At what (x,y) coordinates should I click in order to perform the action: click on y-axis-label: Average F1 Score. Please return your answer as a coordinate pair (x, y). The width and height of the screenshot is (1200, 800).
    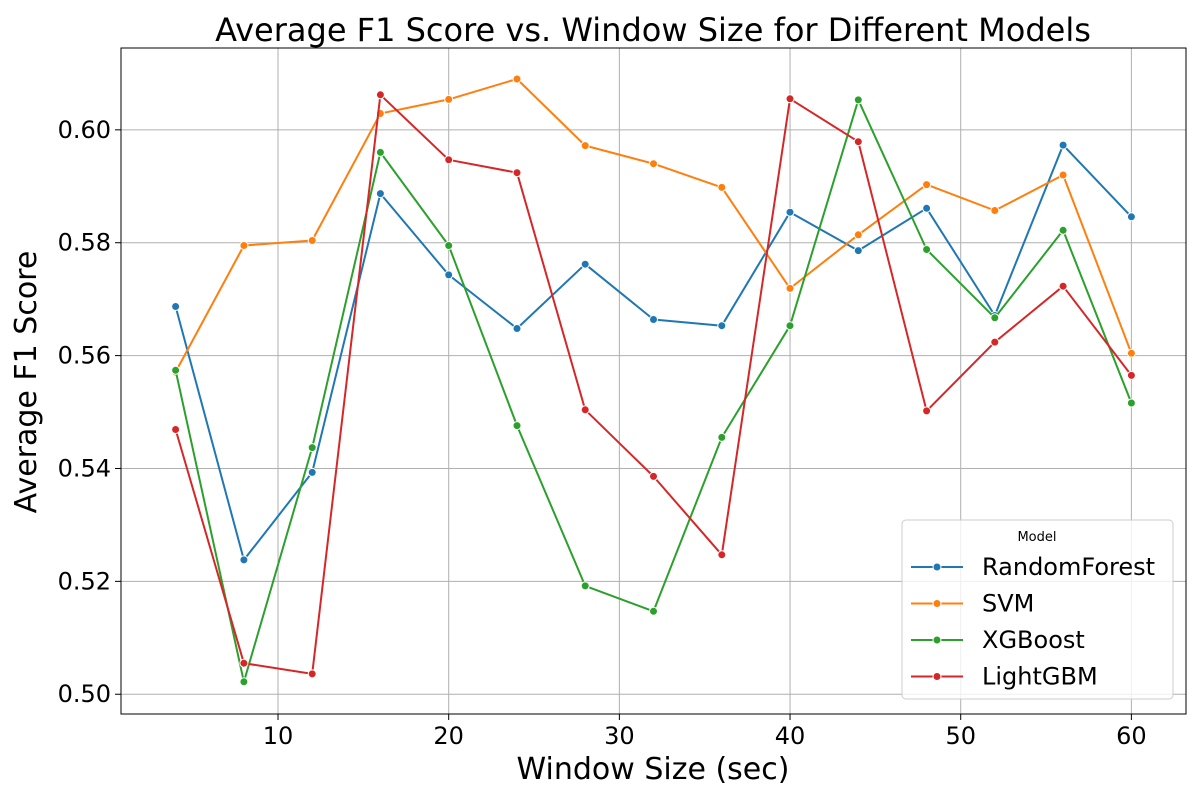
    Looking at the image, I should click on (26, 382).